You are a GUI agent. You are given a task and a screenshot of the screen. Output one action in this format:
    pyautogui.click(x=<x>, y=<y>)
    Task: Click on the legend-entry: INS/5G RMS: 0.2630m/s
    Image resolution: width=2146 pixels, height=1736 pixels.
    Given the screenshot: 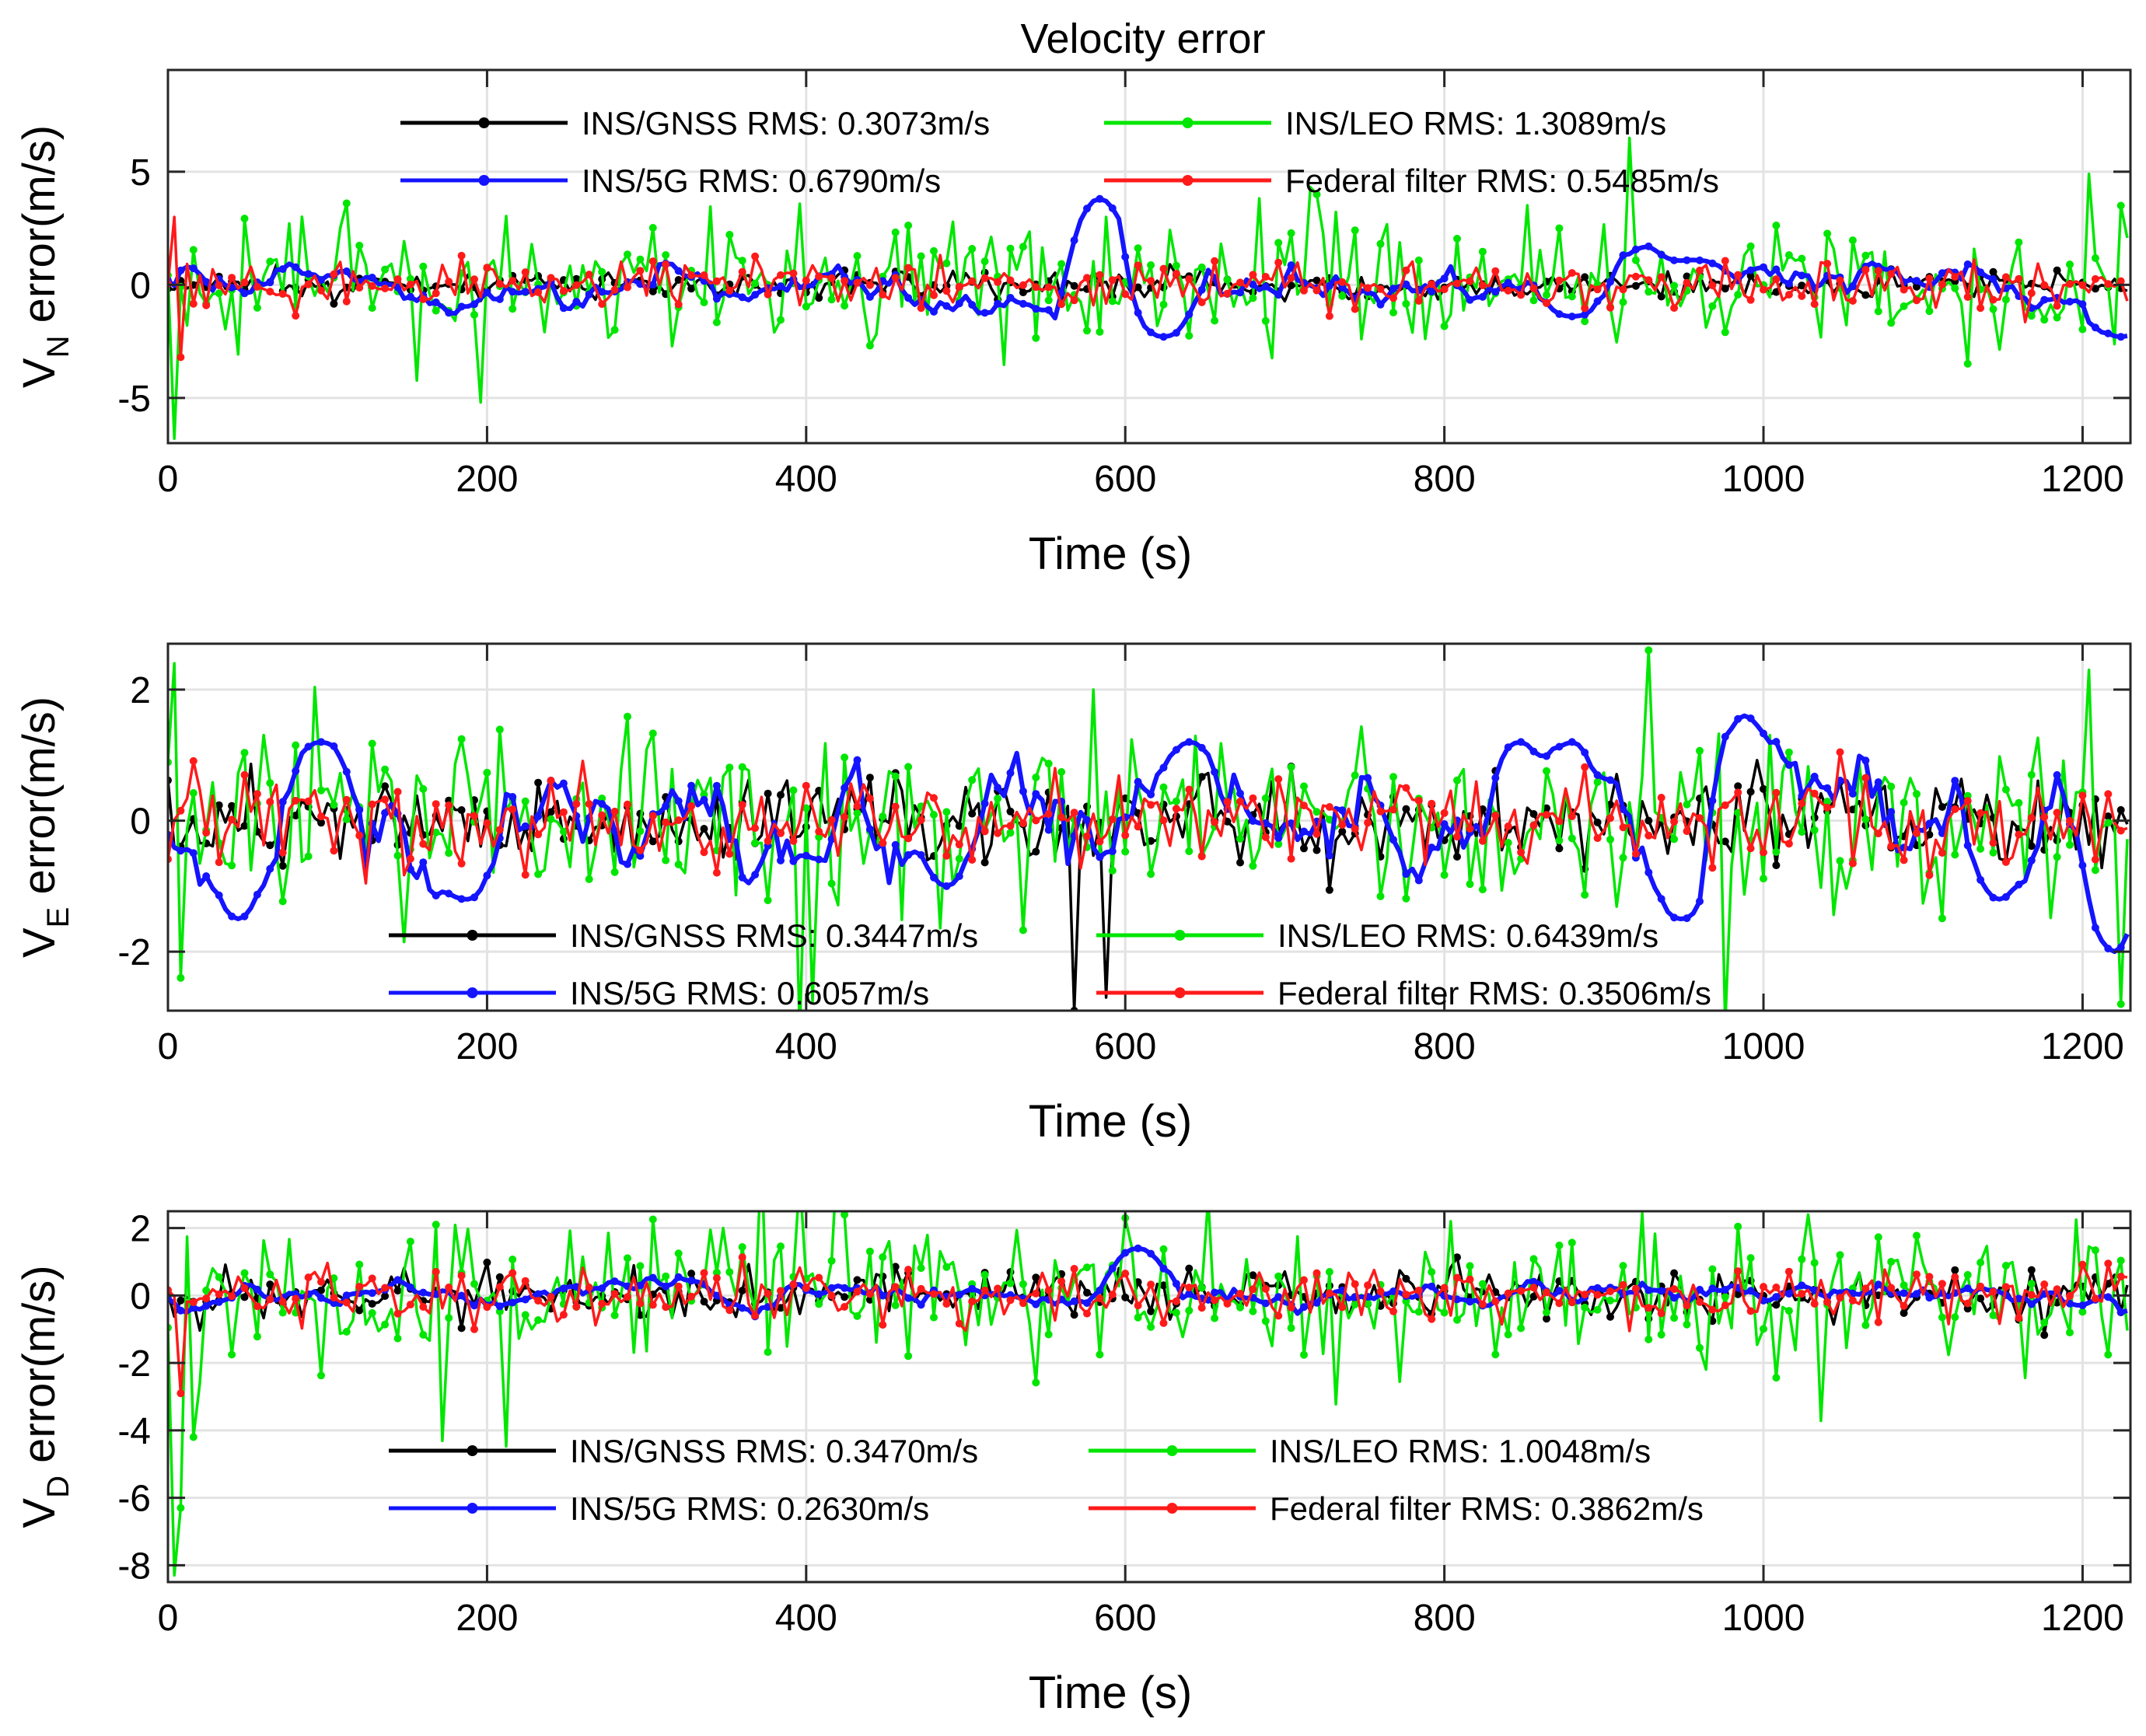 What is the action you would take?
    pyautogui.click(x=659, y=1508)
    